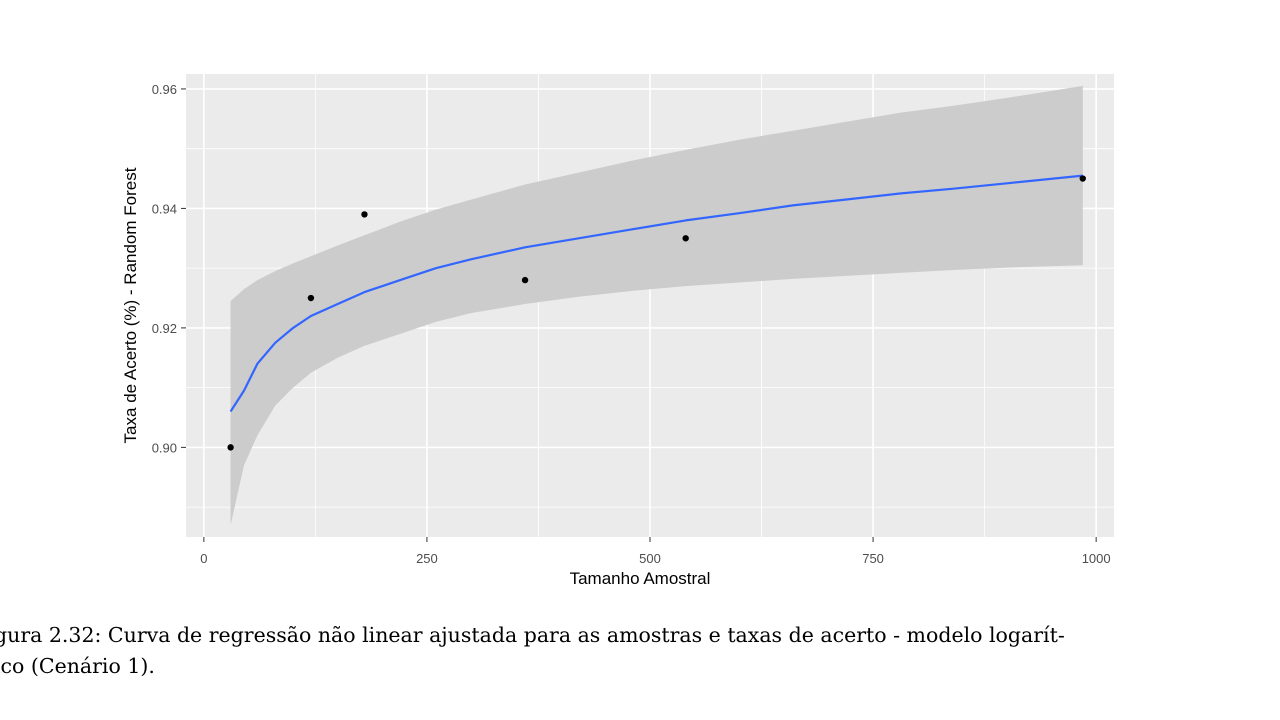  What do you see at coordinates (203, 558) in the screenshot?
I see `x-tick-label: 0` at bounding box center [203, 558].